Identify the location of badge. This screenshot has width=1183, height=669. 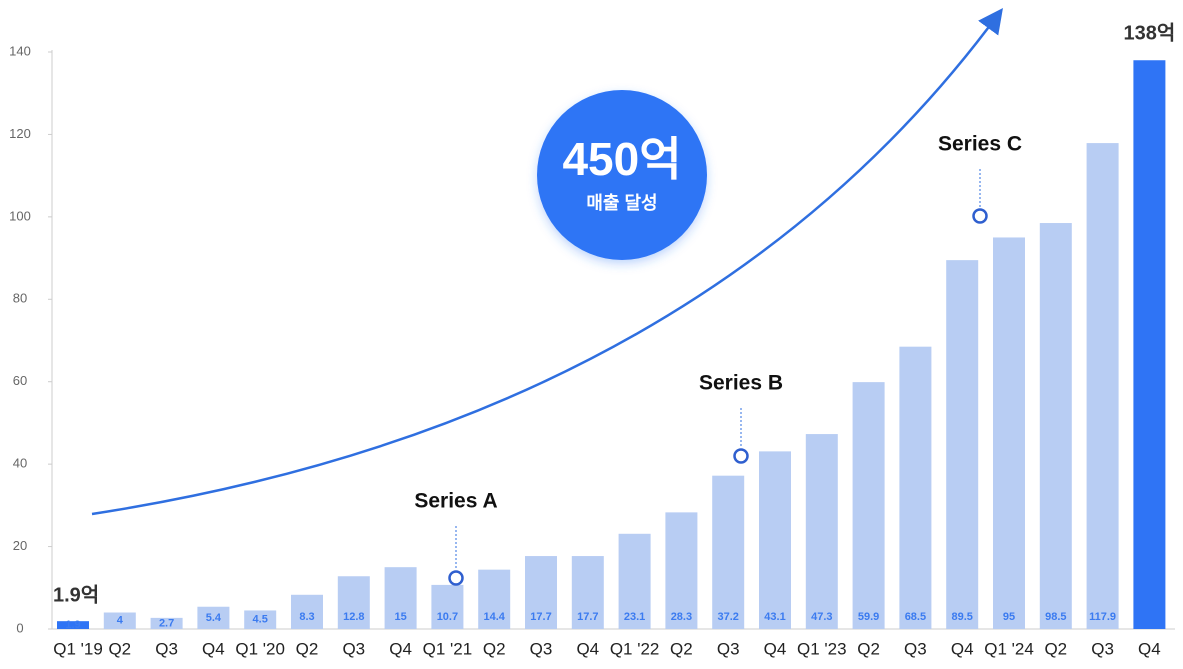
(622, 175).